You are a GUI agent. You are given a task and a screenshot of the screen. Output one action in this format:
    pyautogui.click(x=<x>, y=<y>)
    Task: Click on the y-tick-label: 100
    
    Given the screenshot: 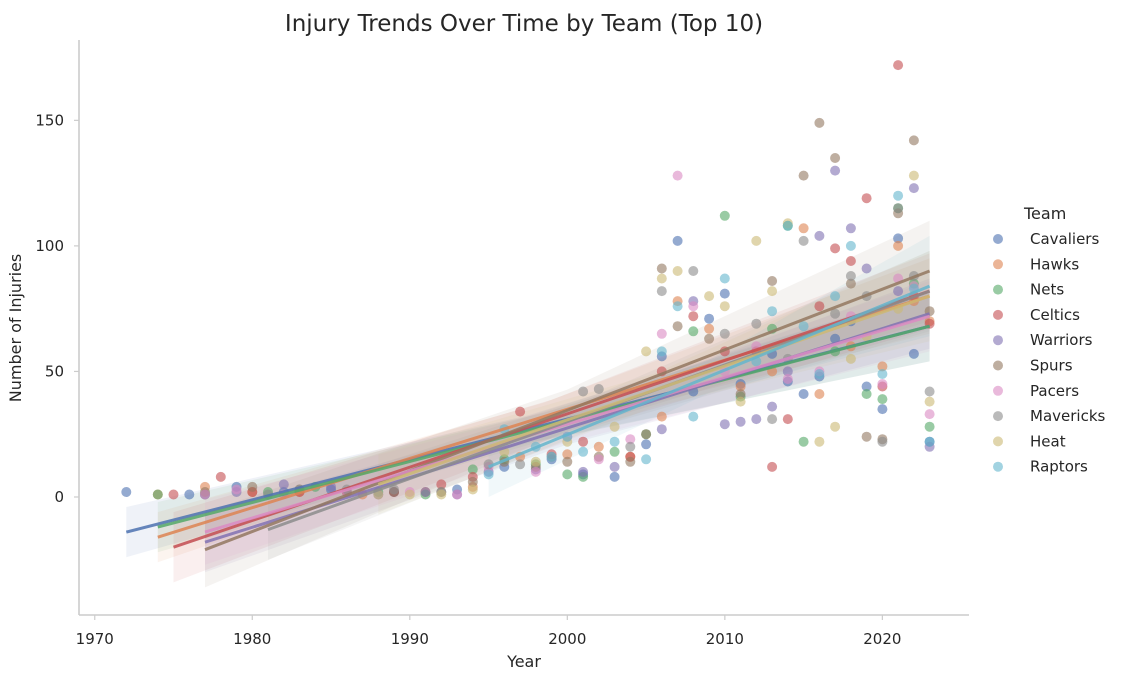 What is the action you would take?
    pyautogui.click(x=49, y=246)
    